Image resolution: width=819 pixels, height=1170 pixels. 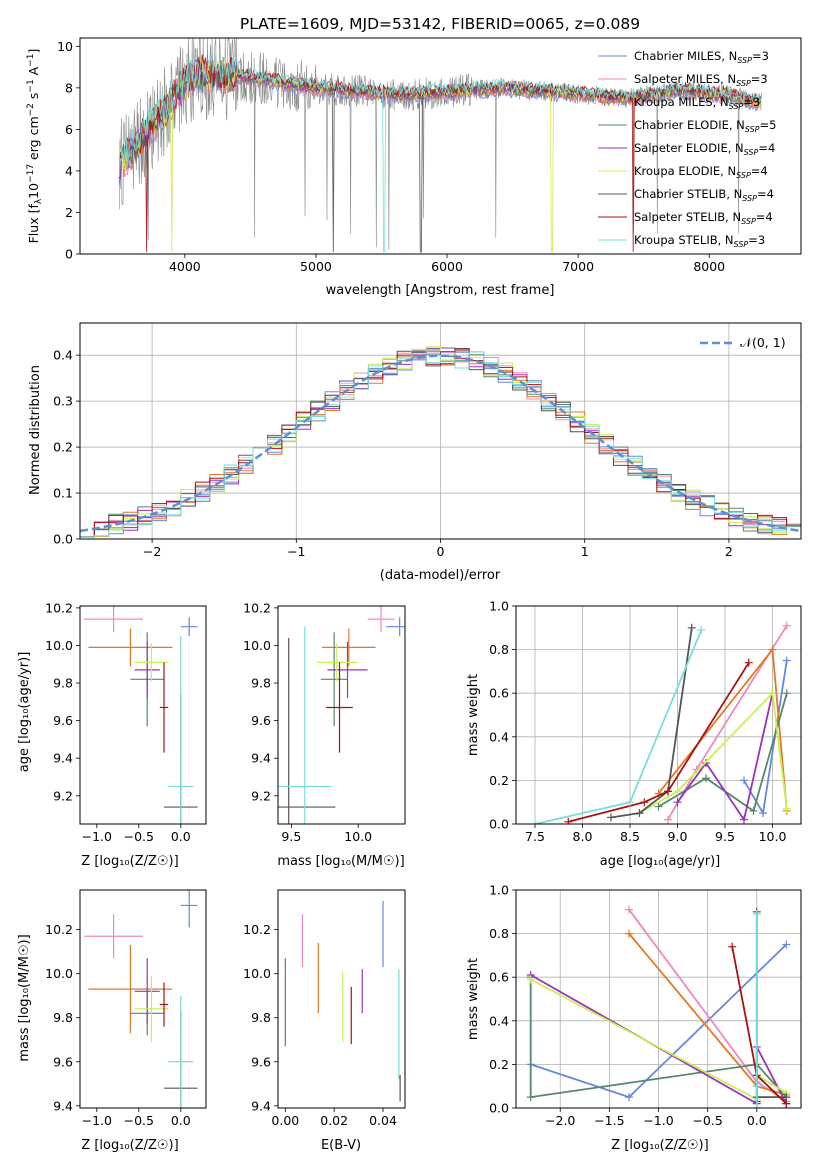 I want to click on spectrum-ylabel-part: erg cm, so click(x=33, y=140).